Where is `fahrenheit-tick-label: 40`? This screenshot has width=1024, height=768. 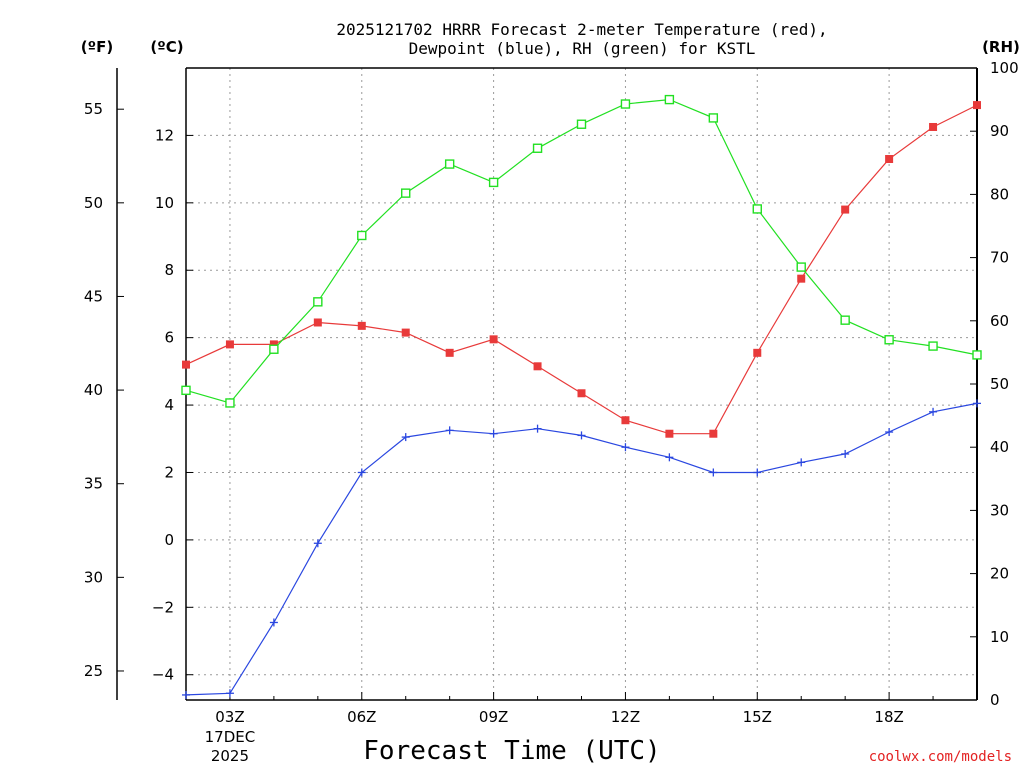 fahrenheit-tick-label: 40 is located at coordinates (93, 390).